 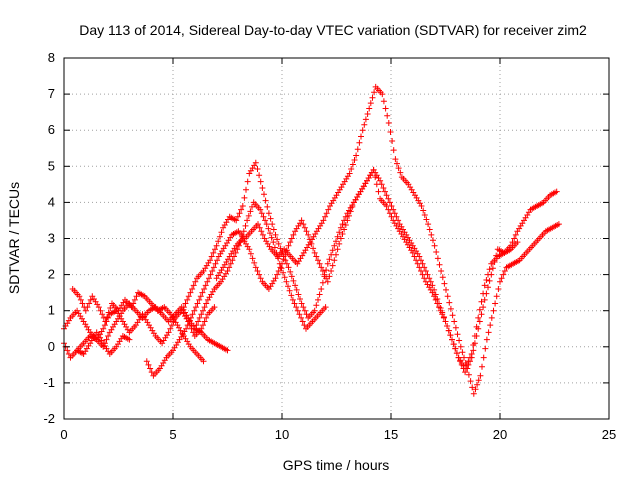 What do you see at coordinates (260, 265) in the screenshot?
I see `series-s7` at bounding box center [260, 265].